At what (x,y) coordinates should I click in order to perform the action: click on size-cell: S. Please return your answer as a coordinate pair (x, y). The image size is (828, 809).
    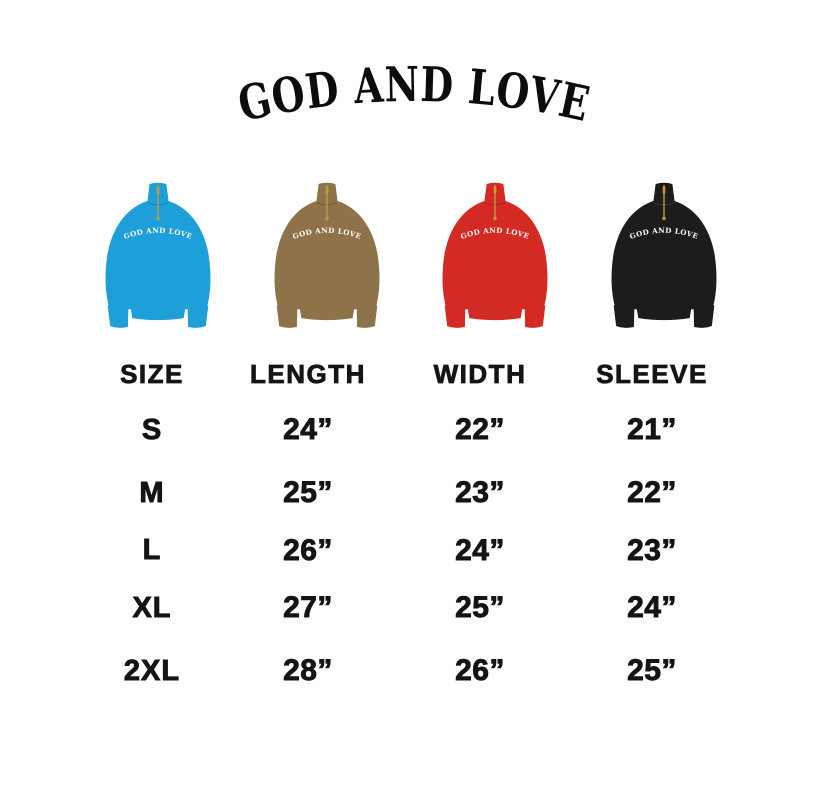
    Looking at the image, I should click on (152, 429).